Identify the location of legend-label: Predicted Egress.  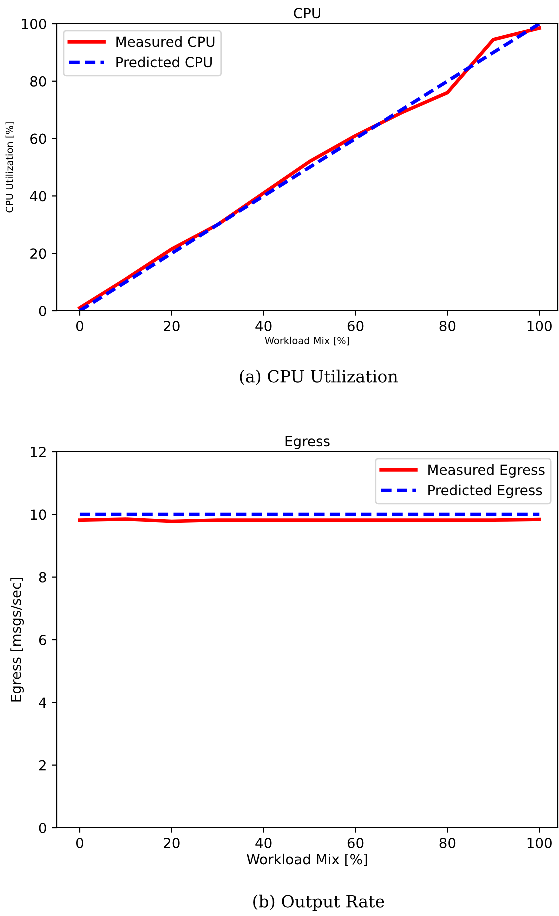
(485, 491).